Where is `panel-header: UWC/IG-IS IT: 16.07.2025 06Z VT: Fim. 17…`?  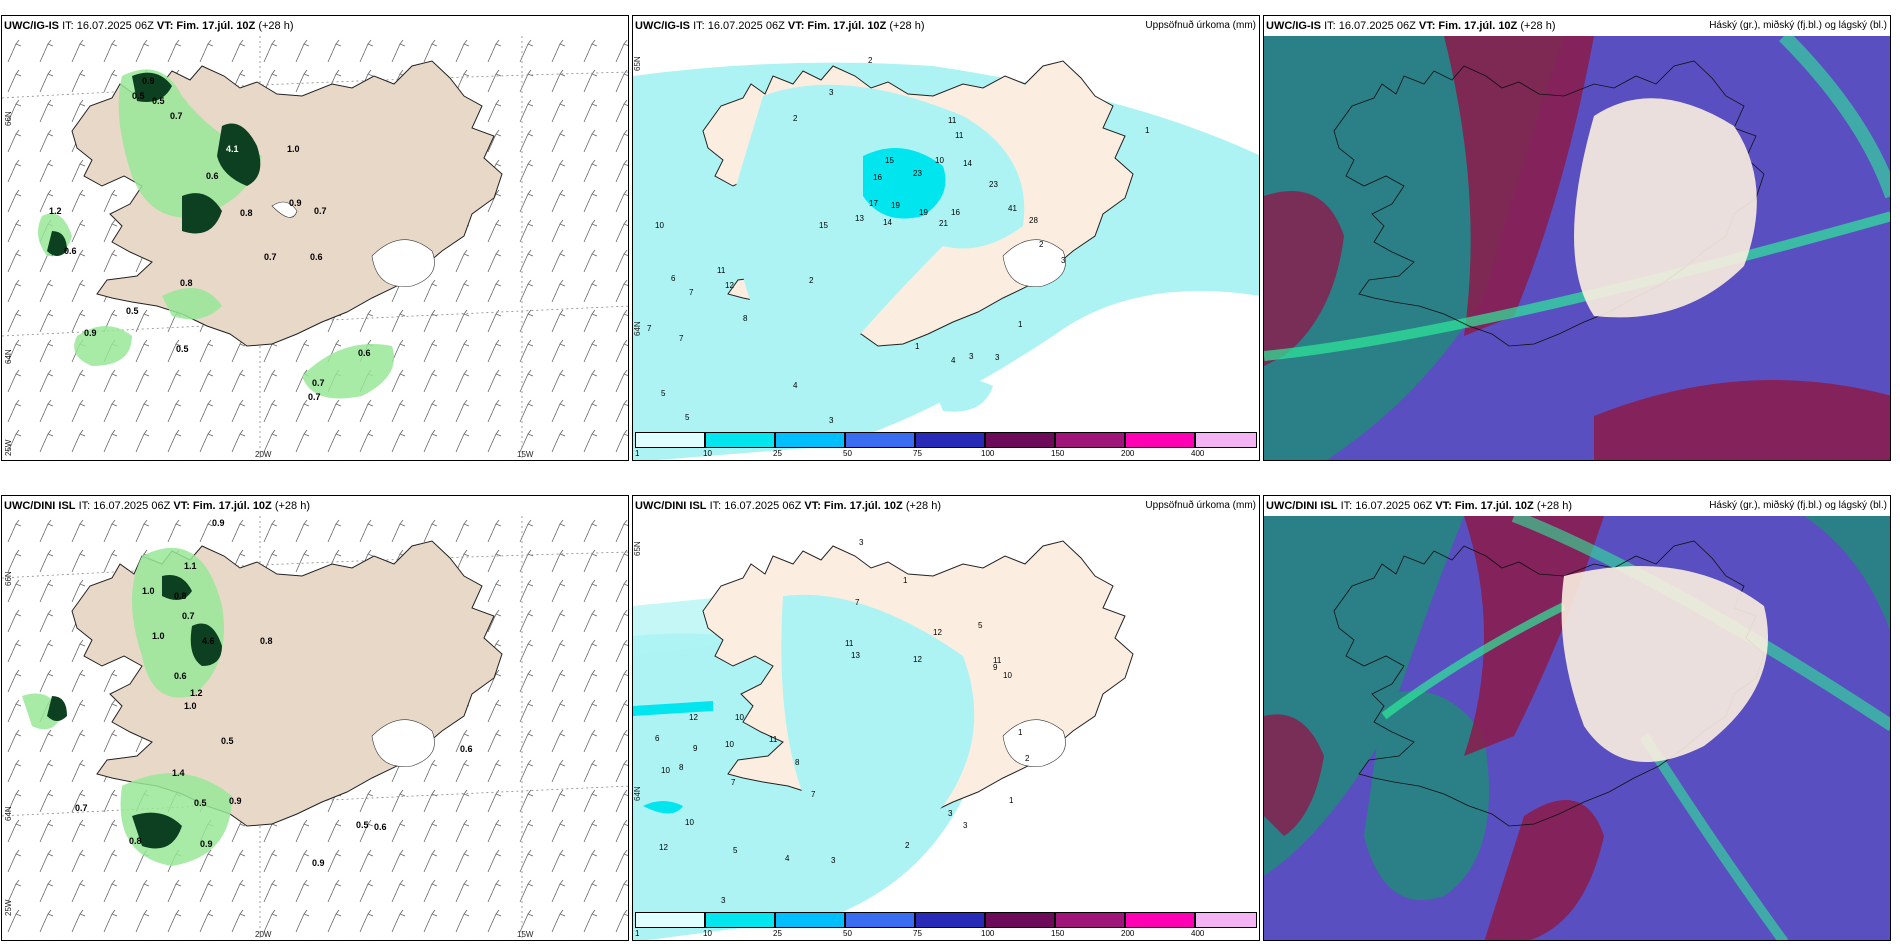
panel-header: UWC/IG-IS IT: 16.07.2025 06Z VT: Fim. 17… is located at coordinates (315, 26).